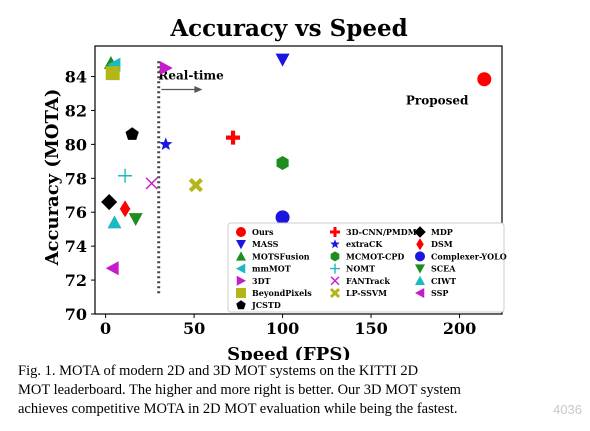 The image size is (590, 431). I want to click on legend-label-motsfusion: MOTSFusion, so click(281, 256).